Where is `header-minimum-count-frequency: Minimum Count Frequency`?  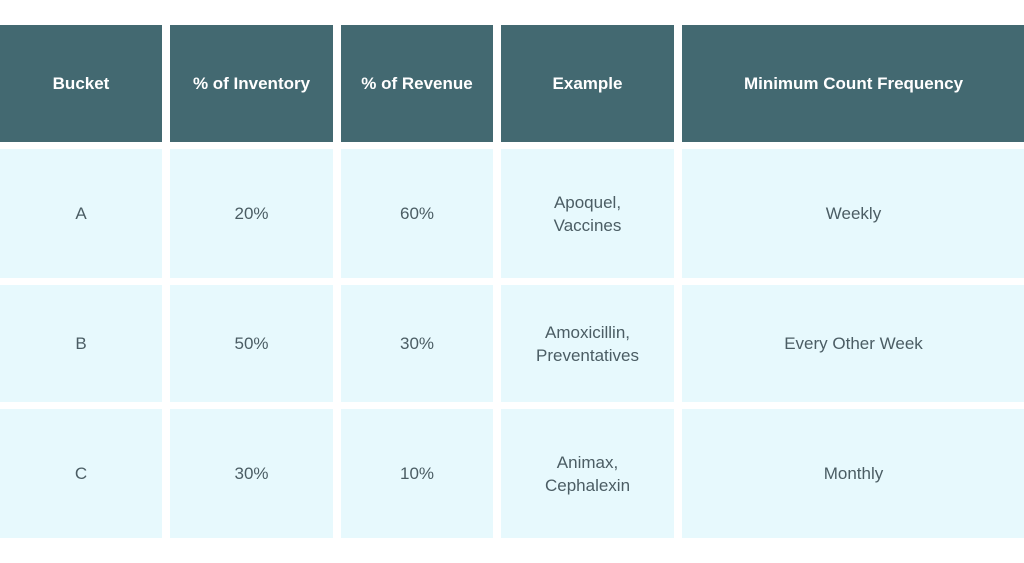 header-minimum-count-frequency: Minimum Count Frequency is located at coordinates (853, 83).